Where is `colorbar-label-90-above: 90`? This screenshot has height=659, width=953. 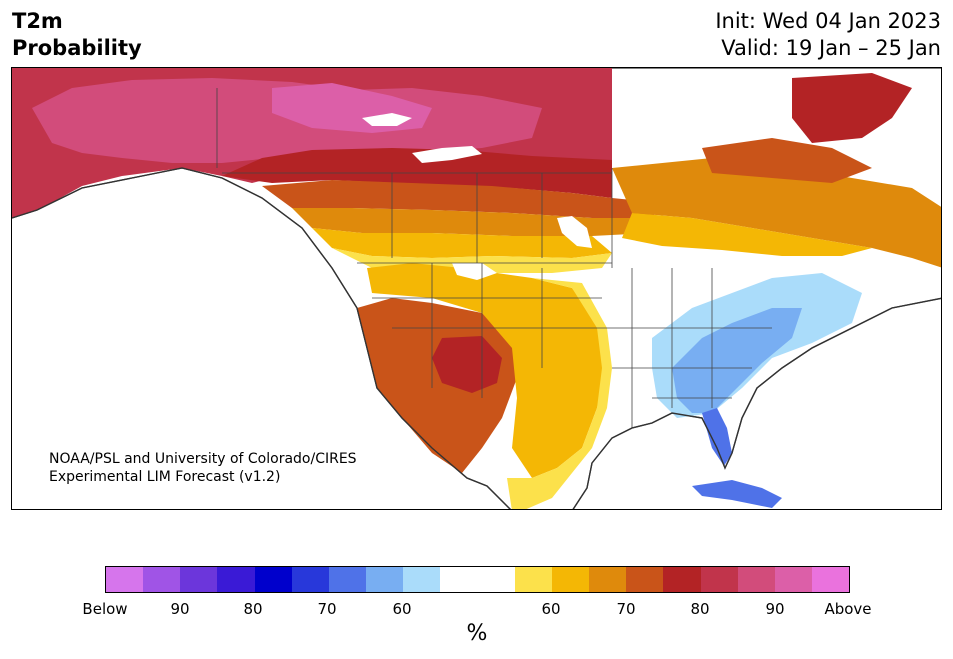 colorbar-label-90-above: 90 is located at coordinates (775, 609).